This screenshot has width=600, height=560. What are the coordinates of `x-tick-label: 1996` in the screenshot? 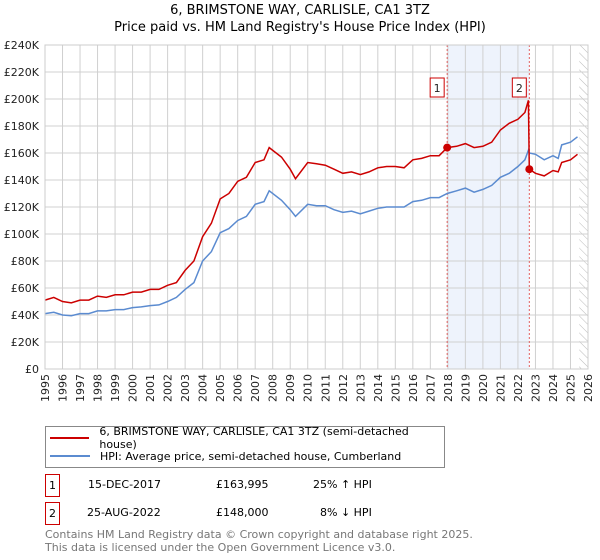 It's located at (63, 388).